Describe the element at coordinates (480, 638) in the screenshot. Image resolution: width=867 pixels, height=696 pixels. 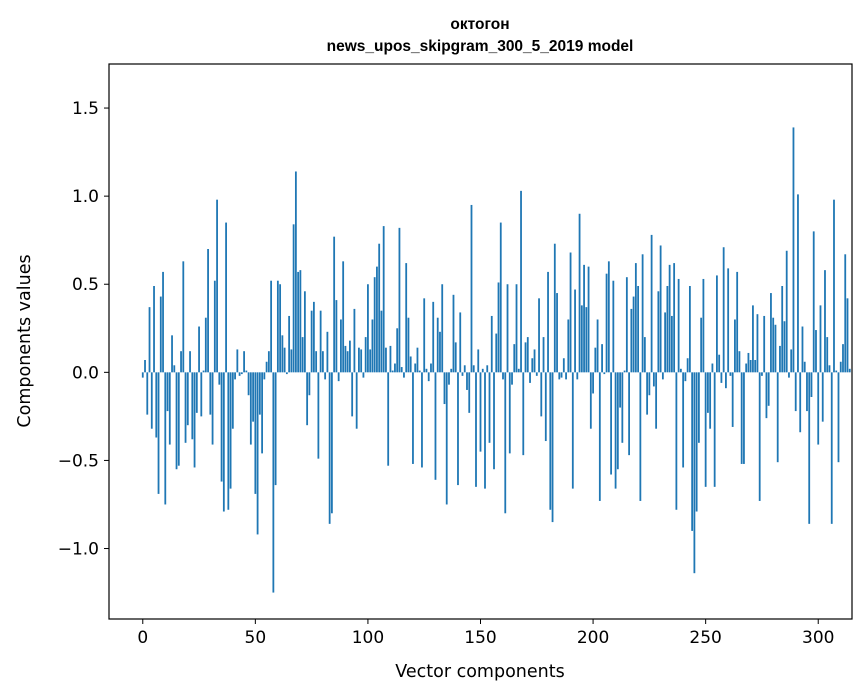
I see `x-tick-label: 150` at that location.